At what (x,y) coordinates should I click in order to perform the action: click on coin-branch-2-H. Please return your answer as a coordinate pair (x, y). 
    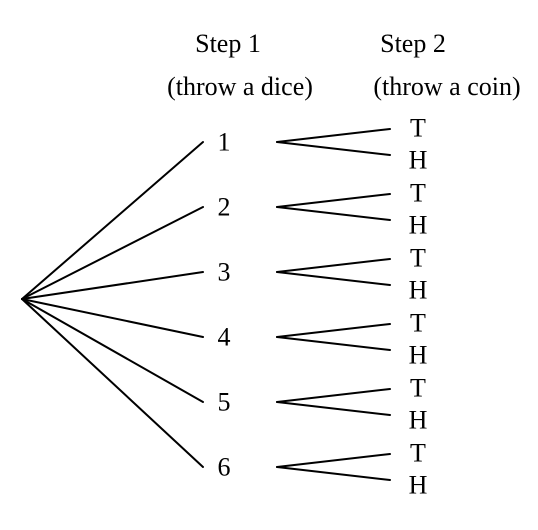
    Looking at the image, I should click on (333, 213).